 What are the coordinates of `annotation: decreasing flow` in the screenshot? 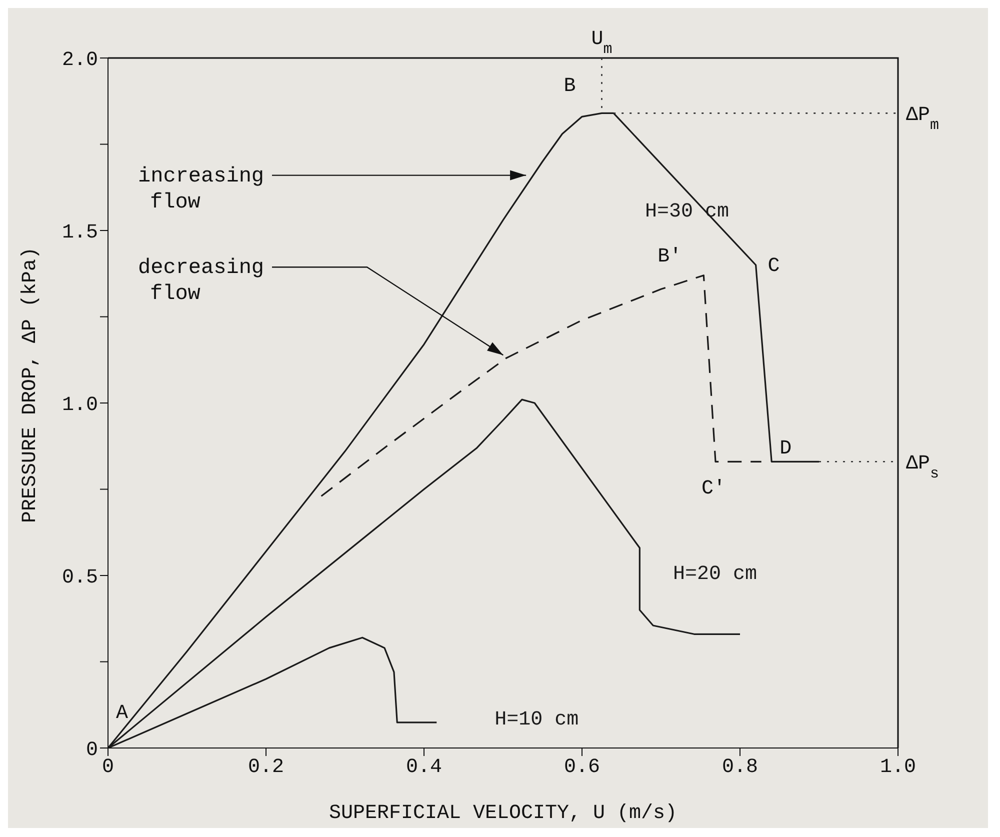 It's located at (201, 281).